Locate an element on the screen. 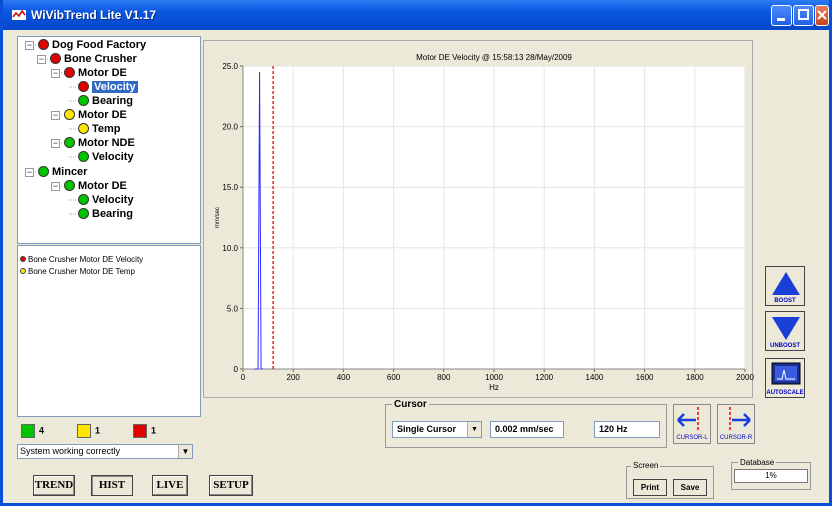  cursor-mode-select: Single Cursor ▼ is located at coordinates (437, 429).